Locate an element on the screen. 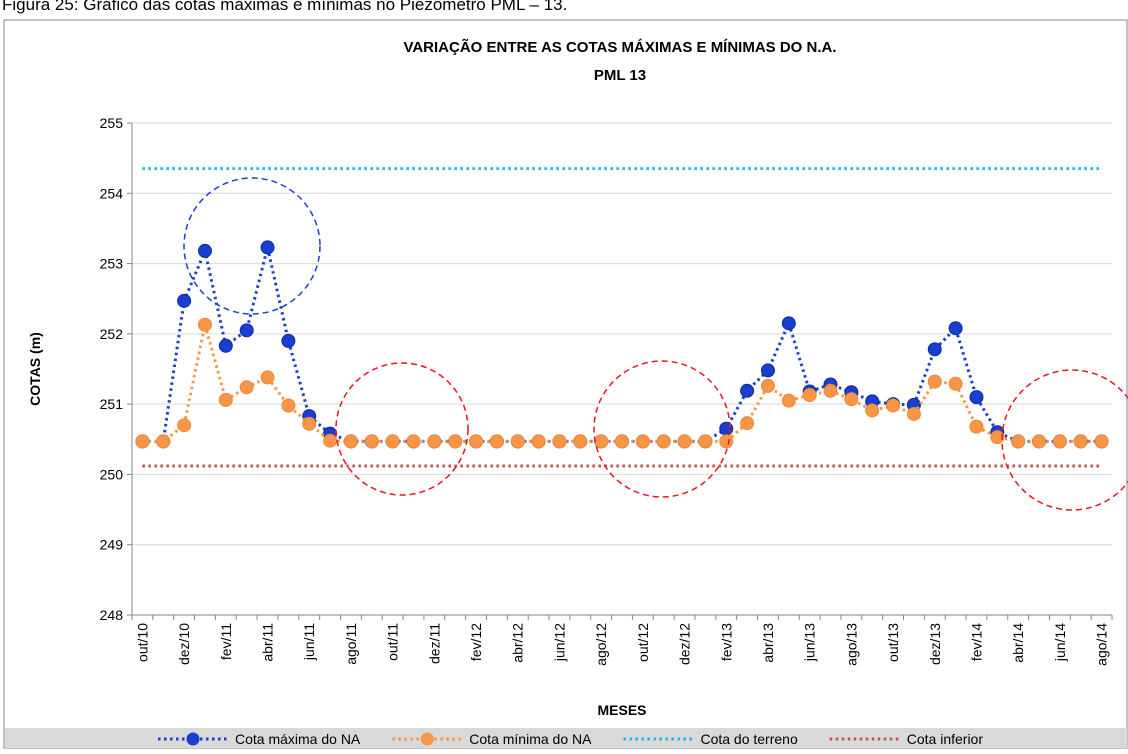 The image size is (1128, 754). x-tick-label: abr/12 is located at coordinates (518, 643).